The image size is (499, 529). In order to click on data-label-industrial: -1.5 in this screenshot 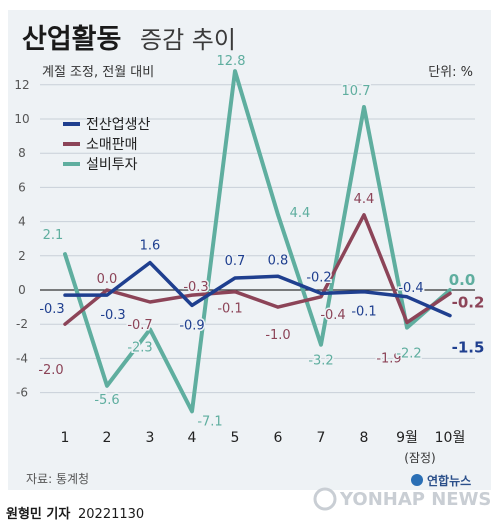, I will do `click(468, 348)`.